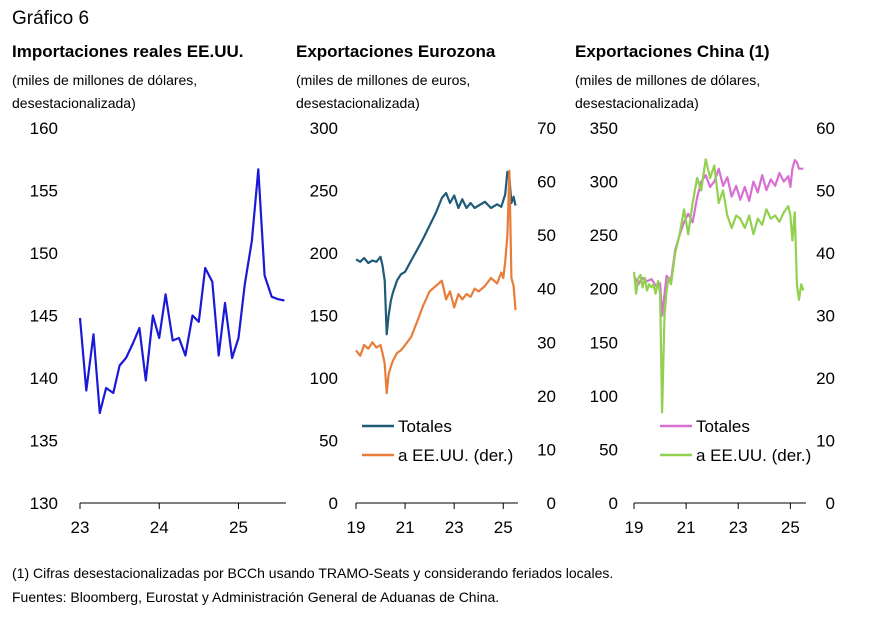 This screenshot has width=878, height=625. I want to click on panel-3-y-tick-label: 0, so click(613, 503).